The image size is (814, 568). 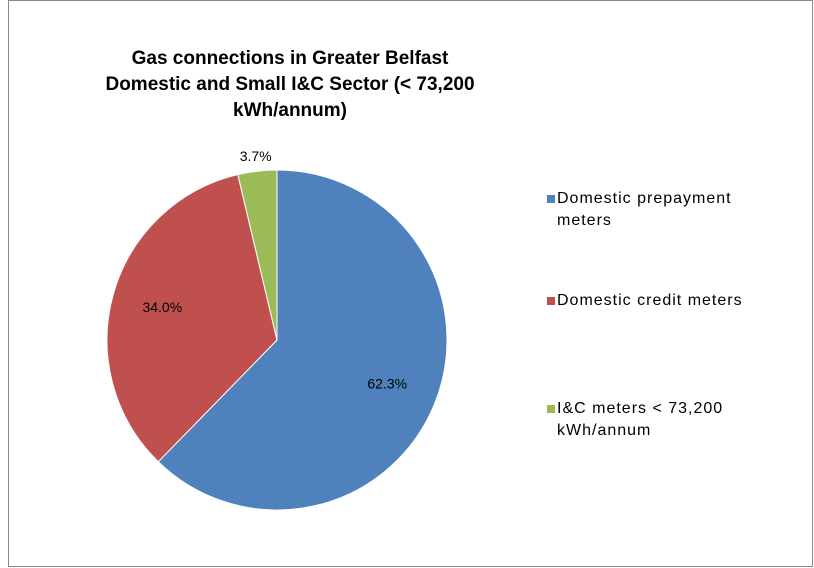 I want to click on legend-item: Domestic credit meters, so click(x=654, y=301).